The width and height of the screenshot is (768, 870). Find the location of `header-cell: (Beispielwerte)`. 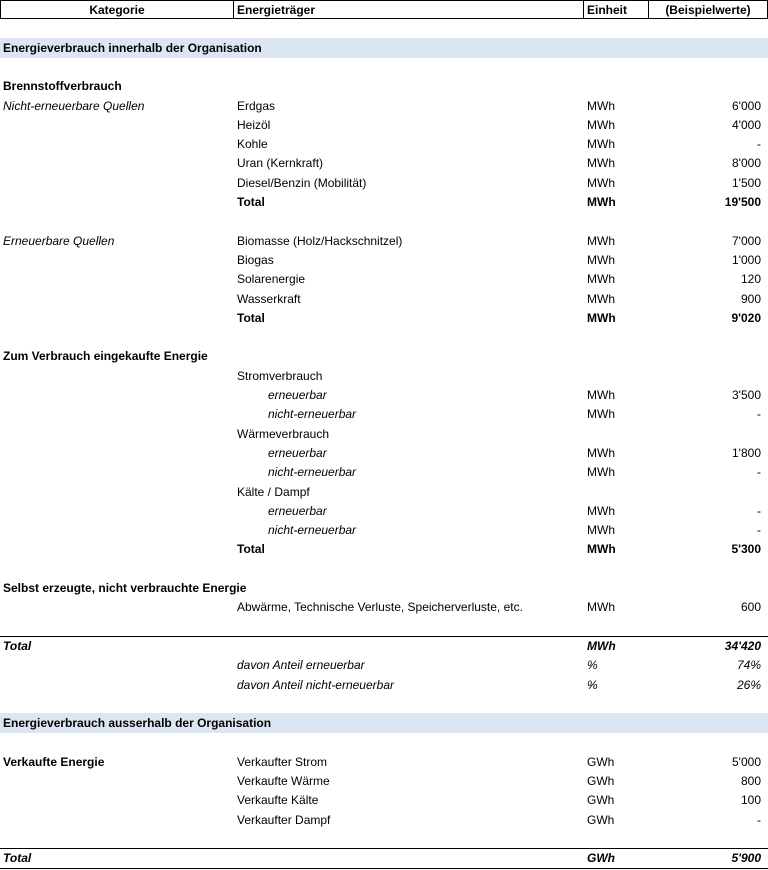

header-cell: (Beispielwerte) is located at coordinates (708, 9).